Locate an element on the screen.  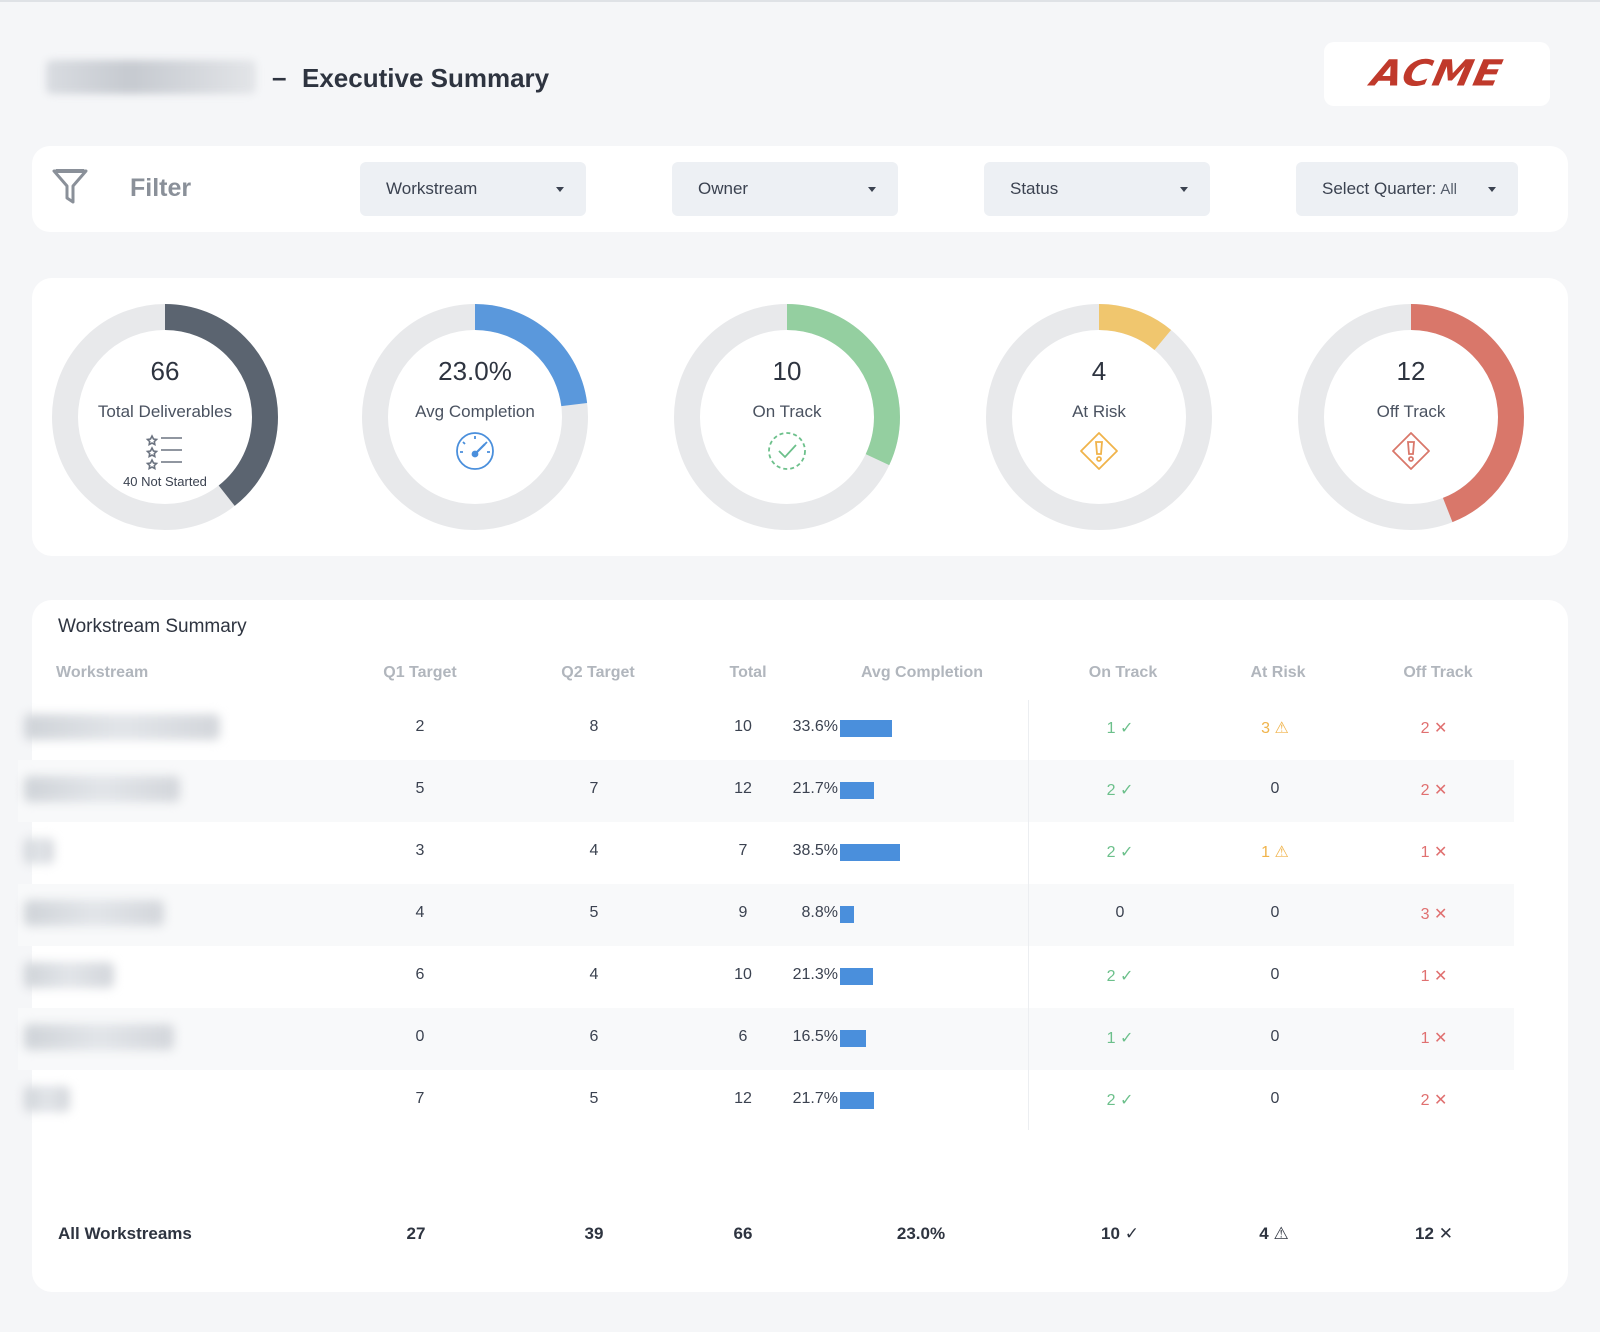
logo-text: ACME is located at coordinates (1437, 74).